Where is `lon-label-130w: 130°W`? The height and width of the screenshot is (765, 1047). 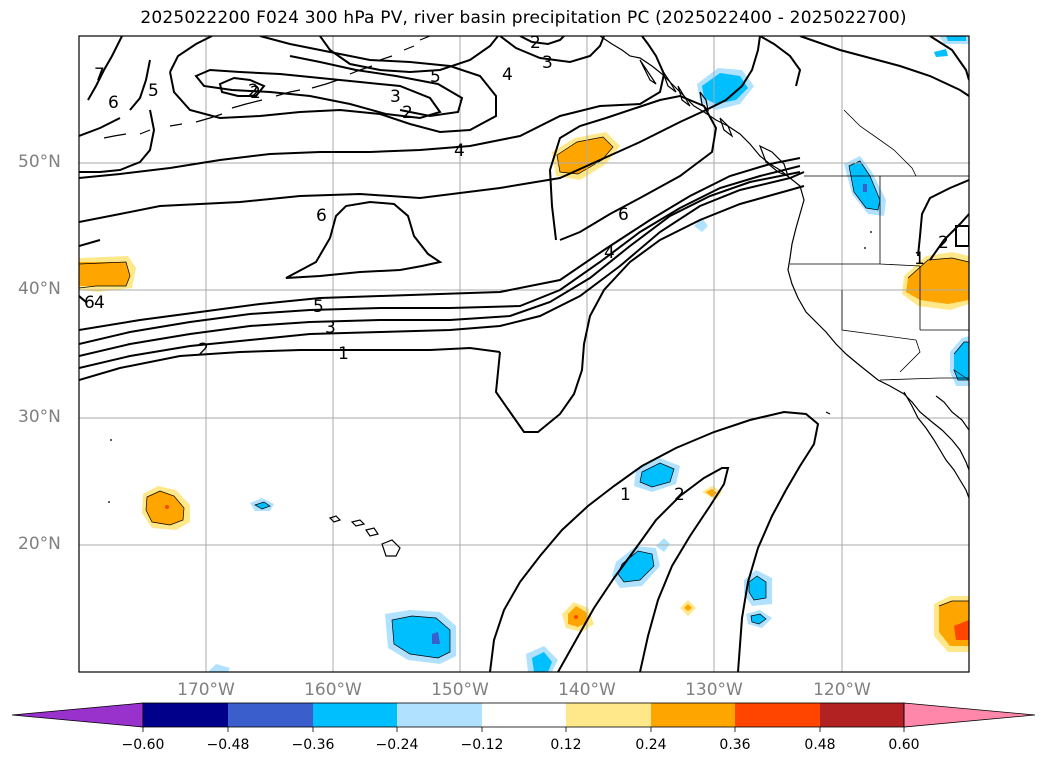
lon-label-130w: 130°W is located at coordinates (714, 690).